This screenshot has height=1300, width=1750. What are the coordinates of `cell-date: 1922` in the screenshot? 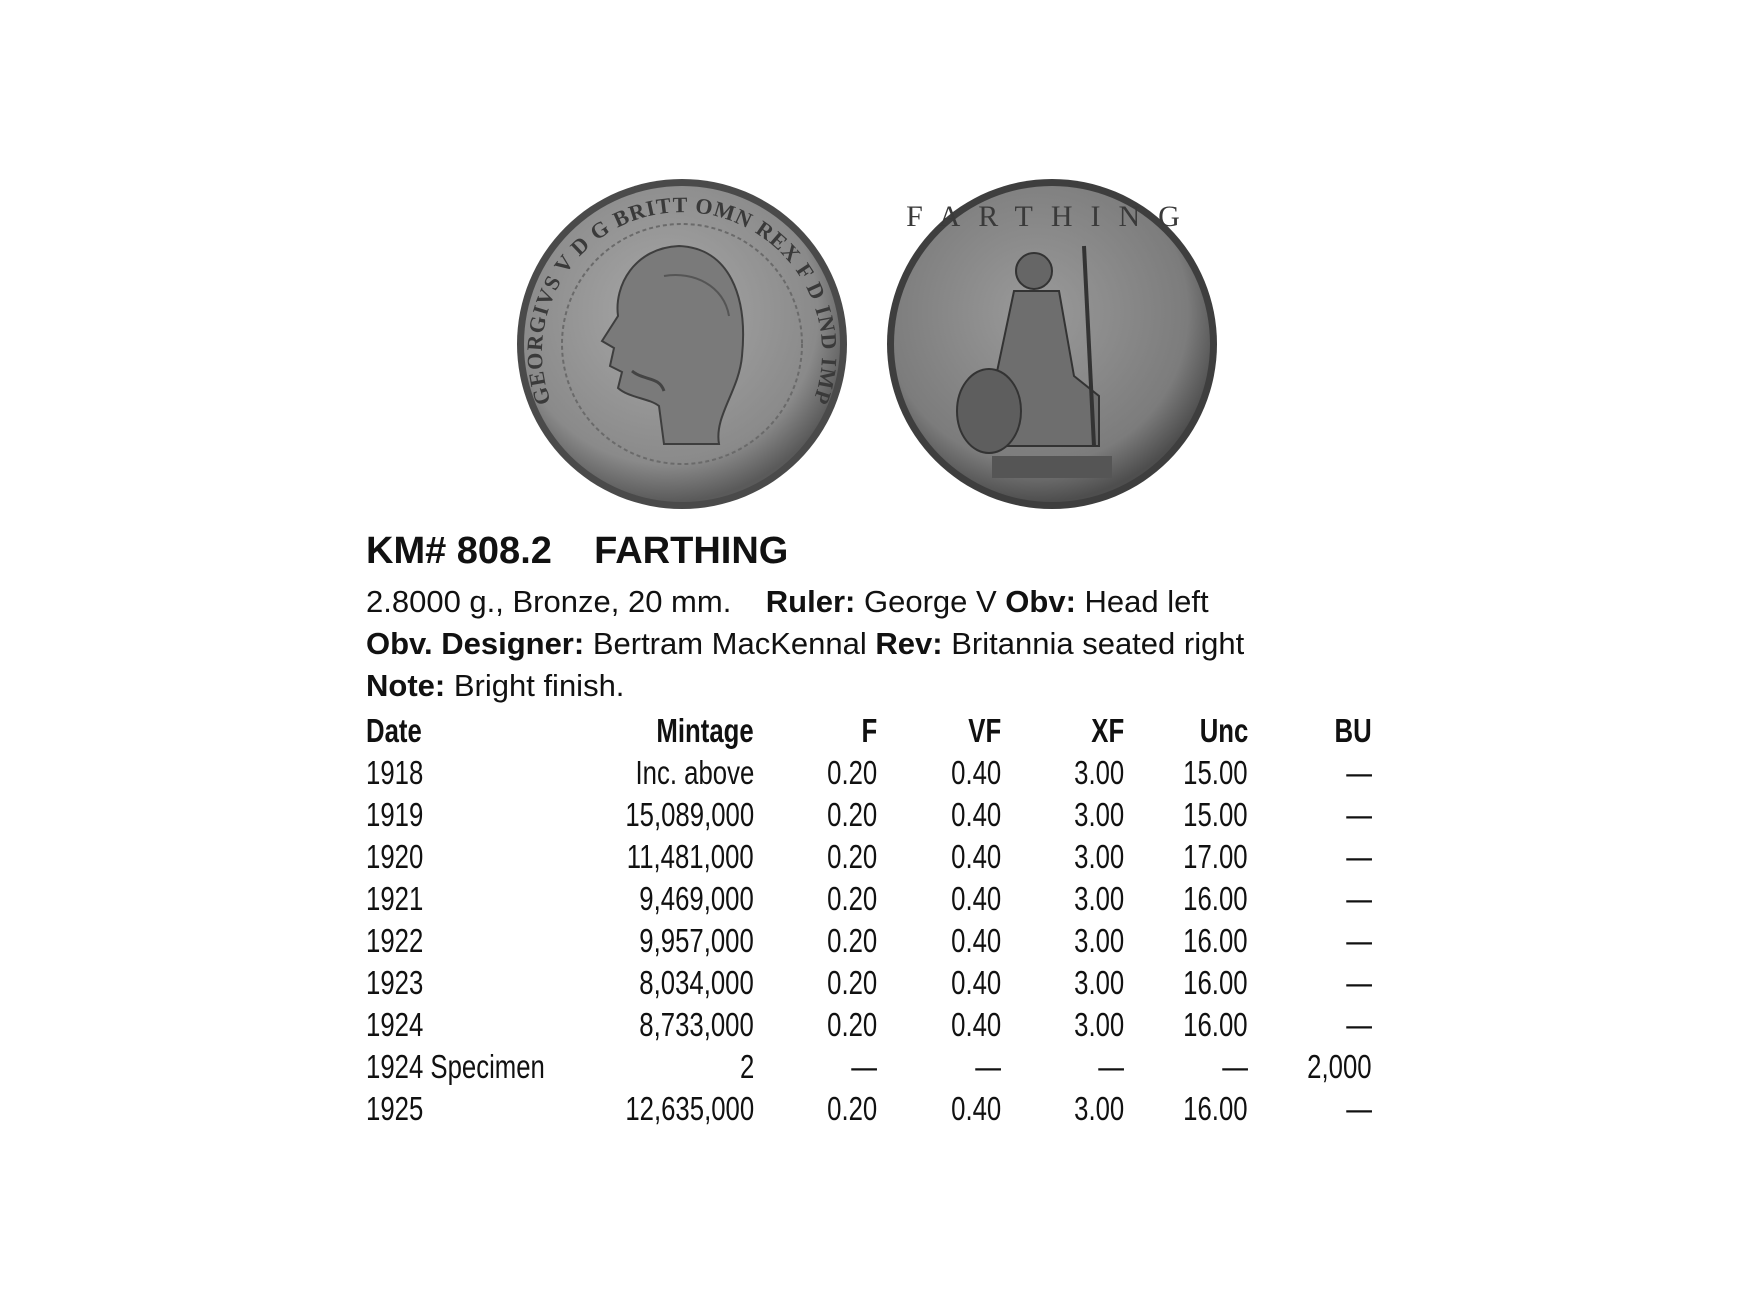 It's located at (395, 940).